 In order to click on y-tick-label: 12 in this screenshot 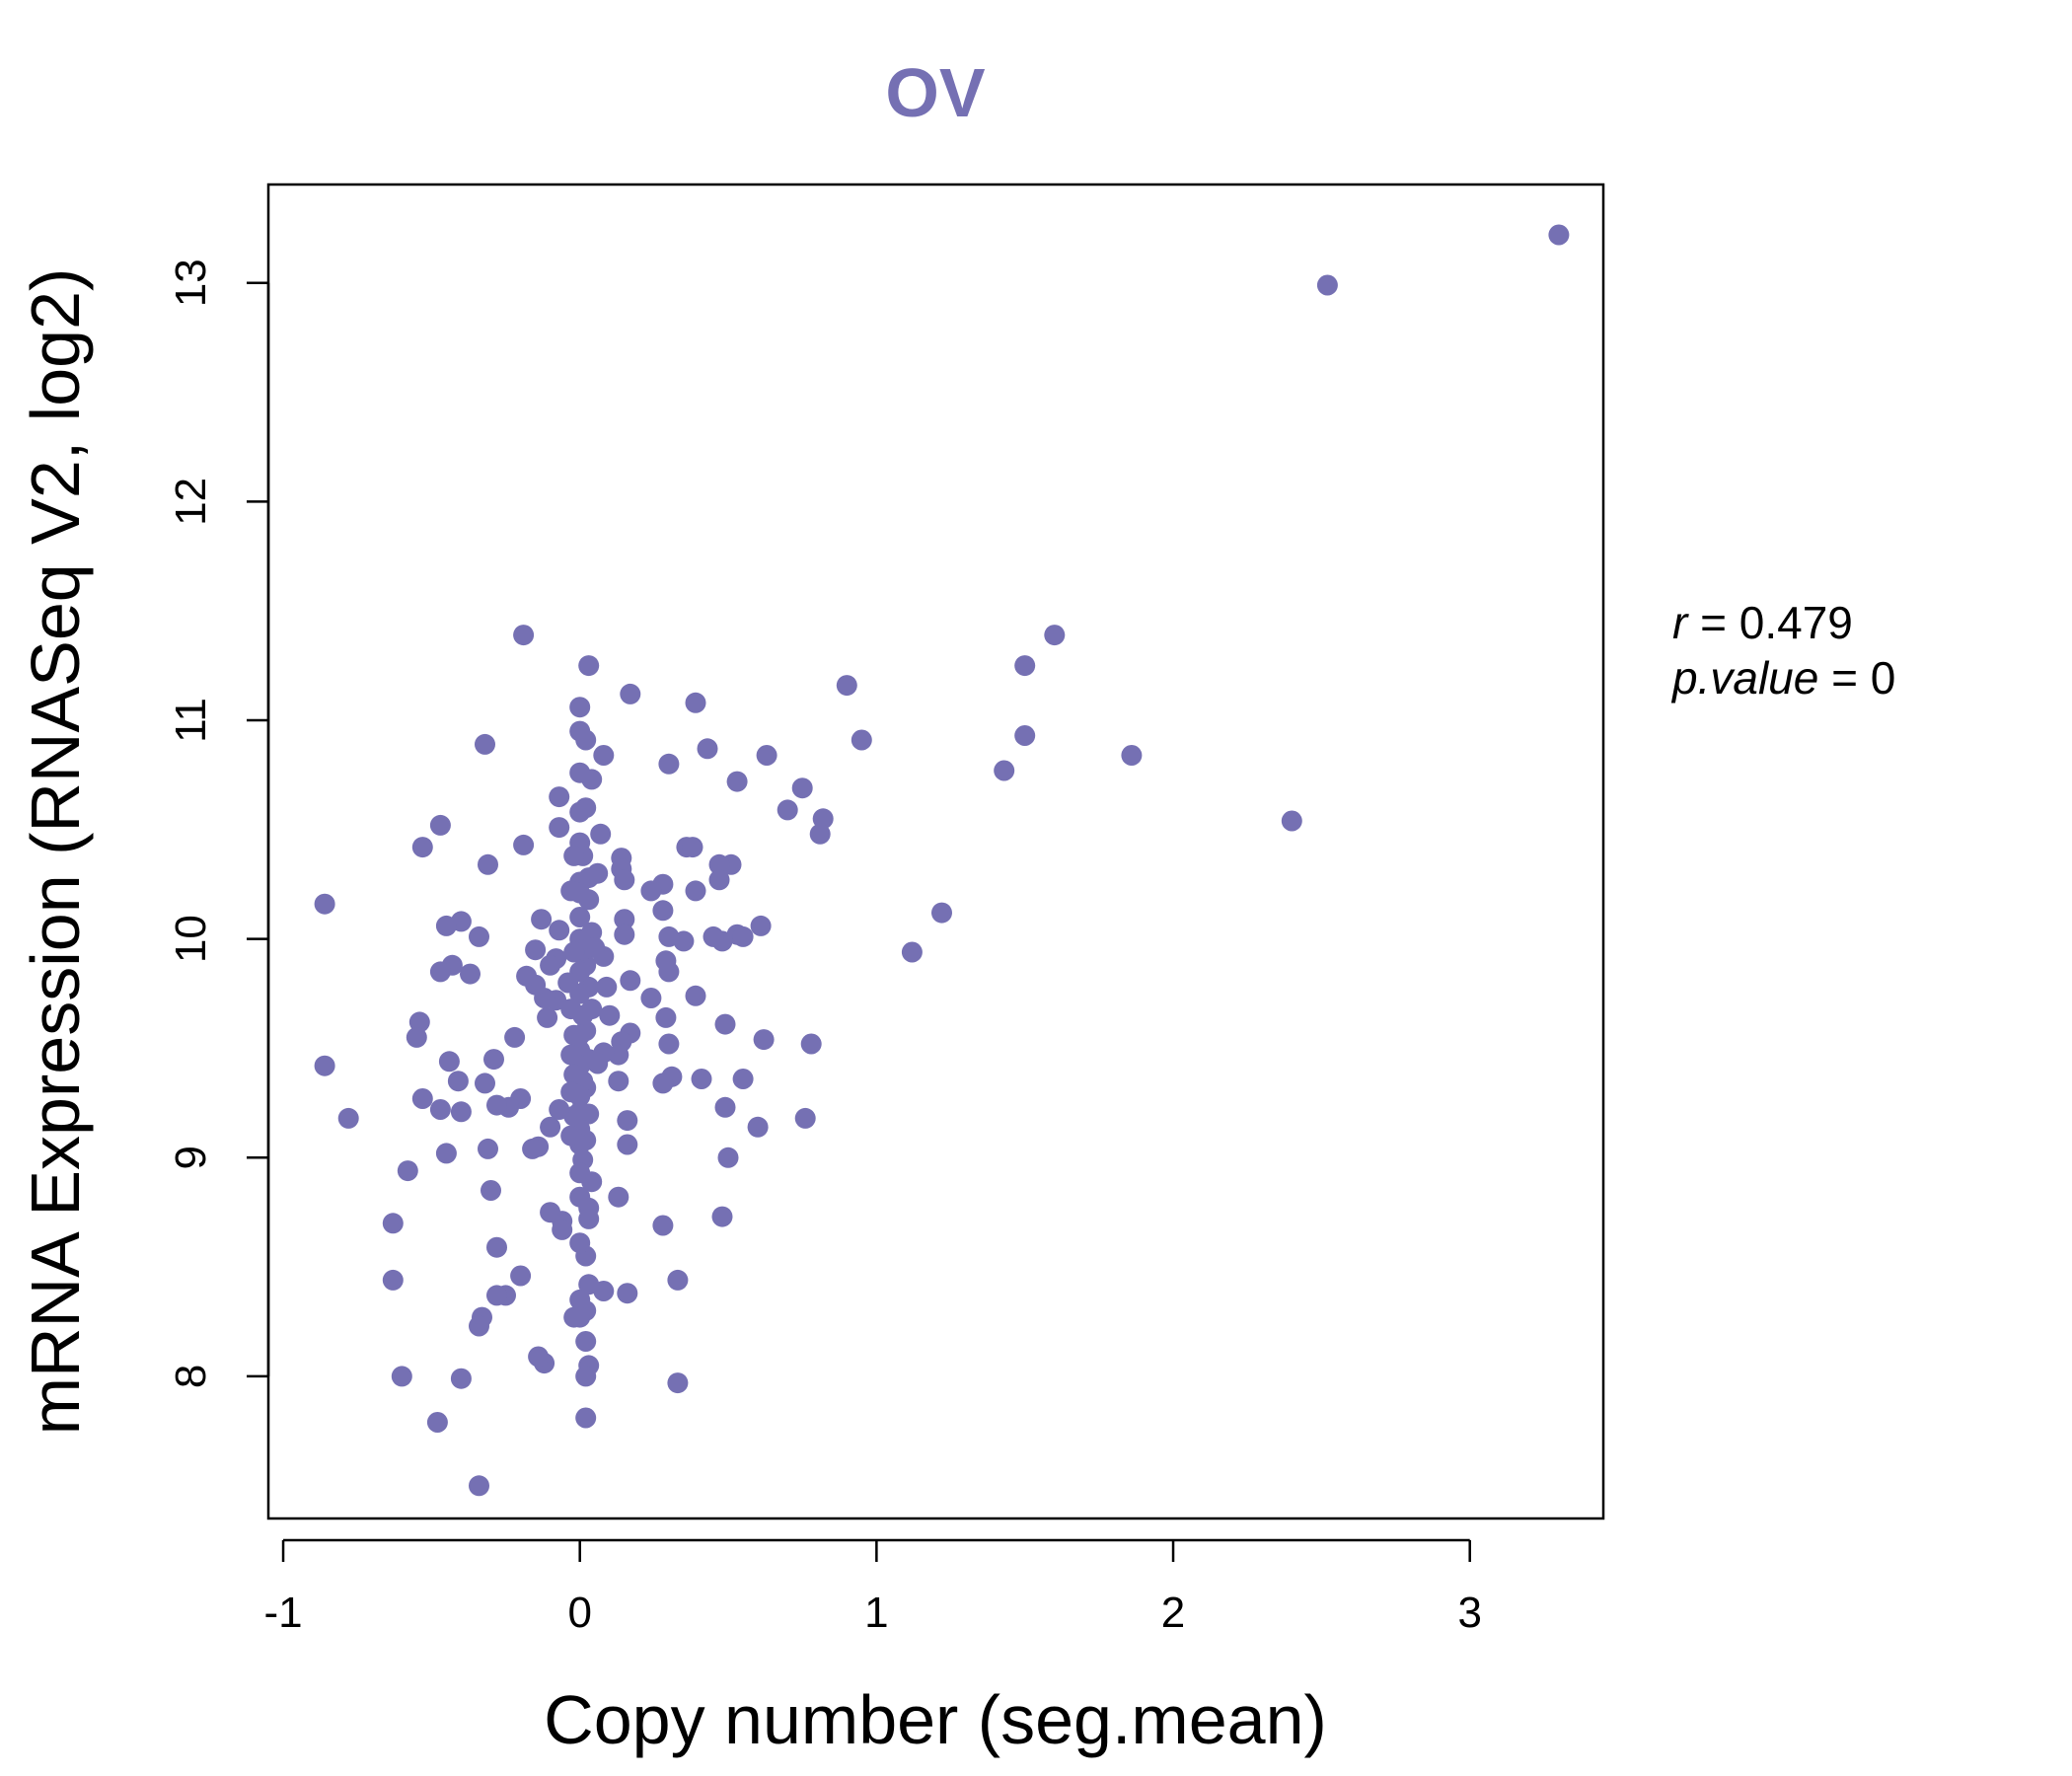, I will do `click(191, 502)`.